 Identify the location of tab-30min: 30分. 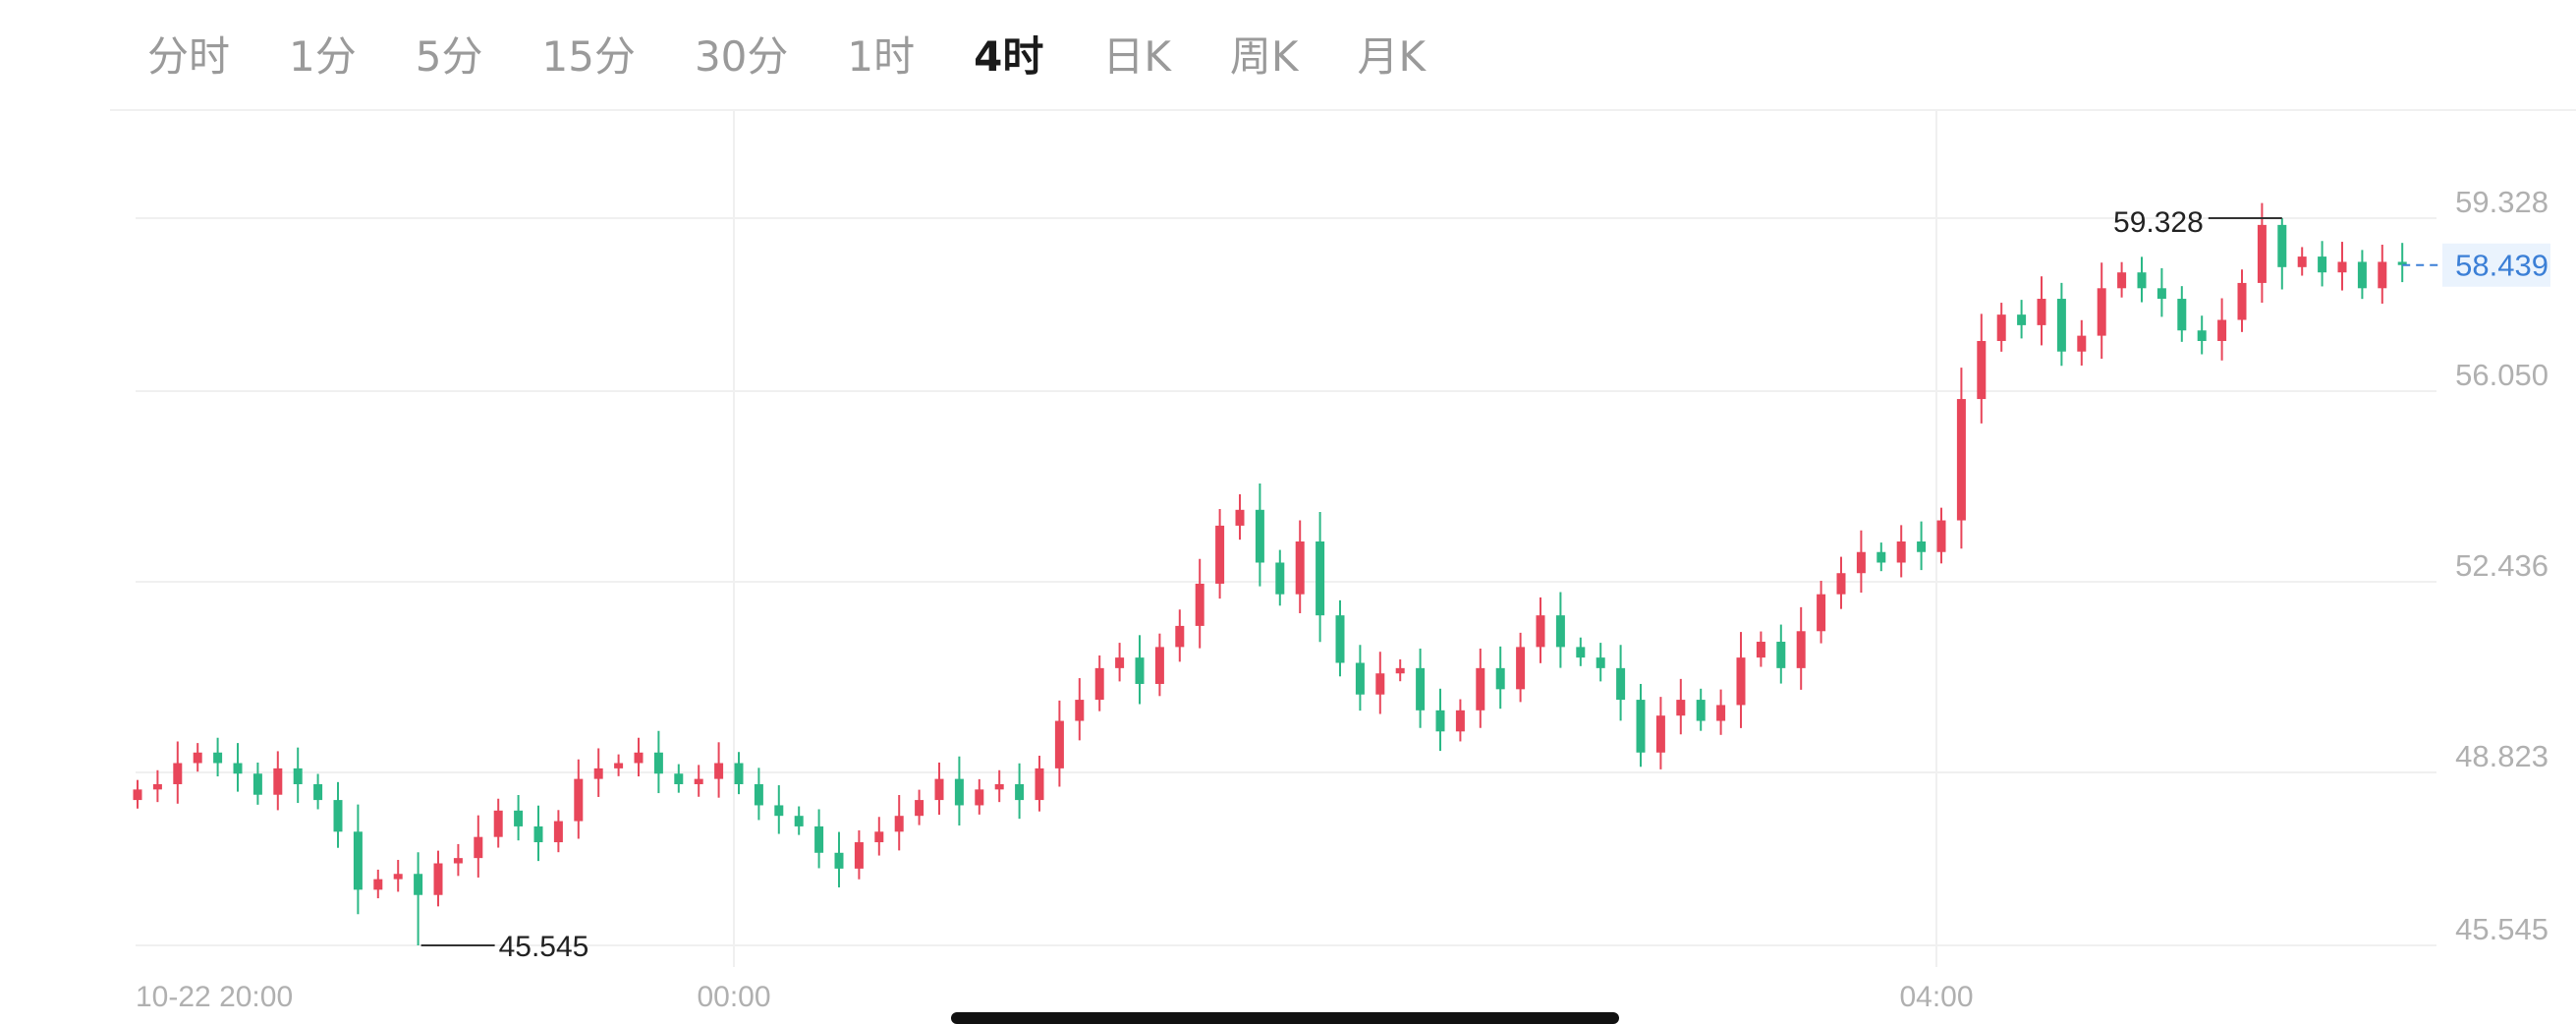
(741, 56).